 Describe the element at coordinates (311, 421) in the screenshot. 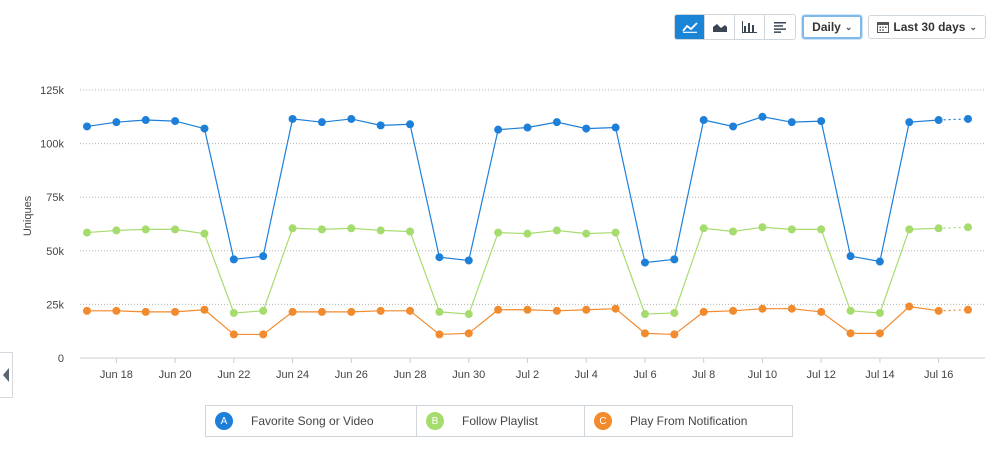

I see `legend-item-favorite-song: A Favorite Song or Video` at that location.